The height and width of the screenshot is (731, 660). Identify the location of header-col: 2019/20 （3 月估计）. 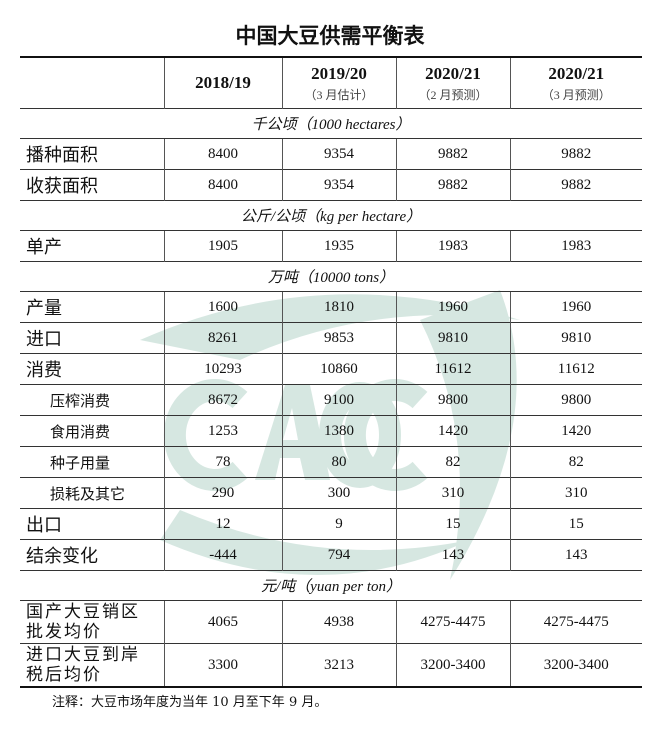
(338, 82).